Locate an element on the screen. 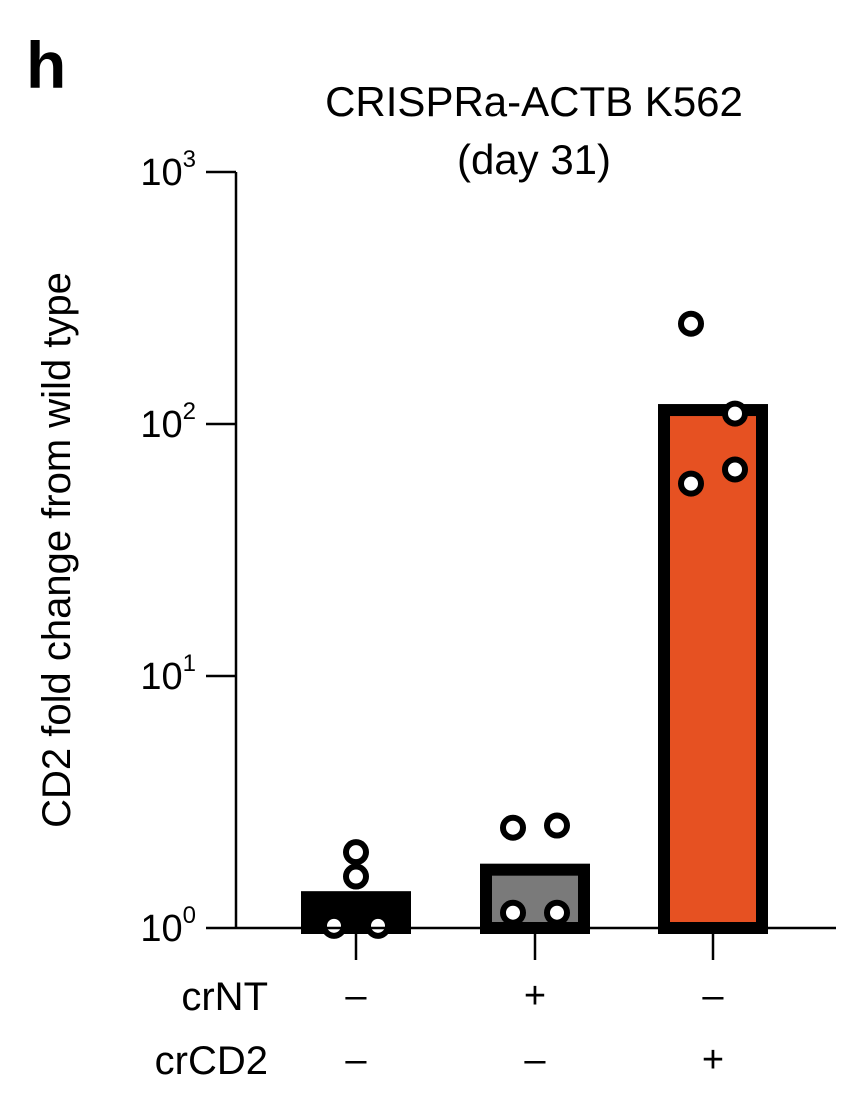 The image size is (868, 1100). y-tick-label: 10³ is located at coordinates (168, 170).